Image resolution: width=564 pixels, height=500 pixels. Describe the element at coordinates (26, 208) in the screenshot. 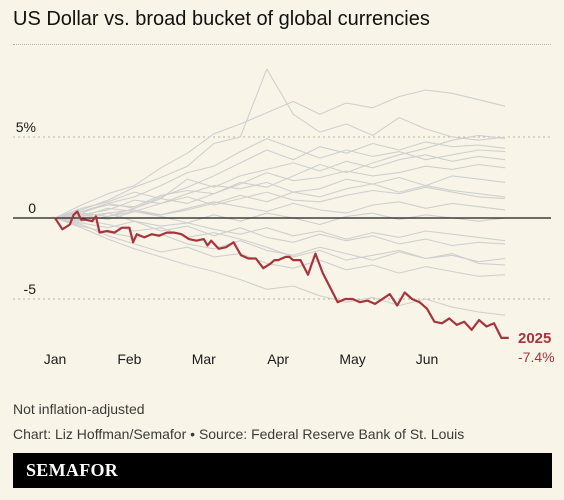

I see `y-axis: 5% 0 -5` at that location.